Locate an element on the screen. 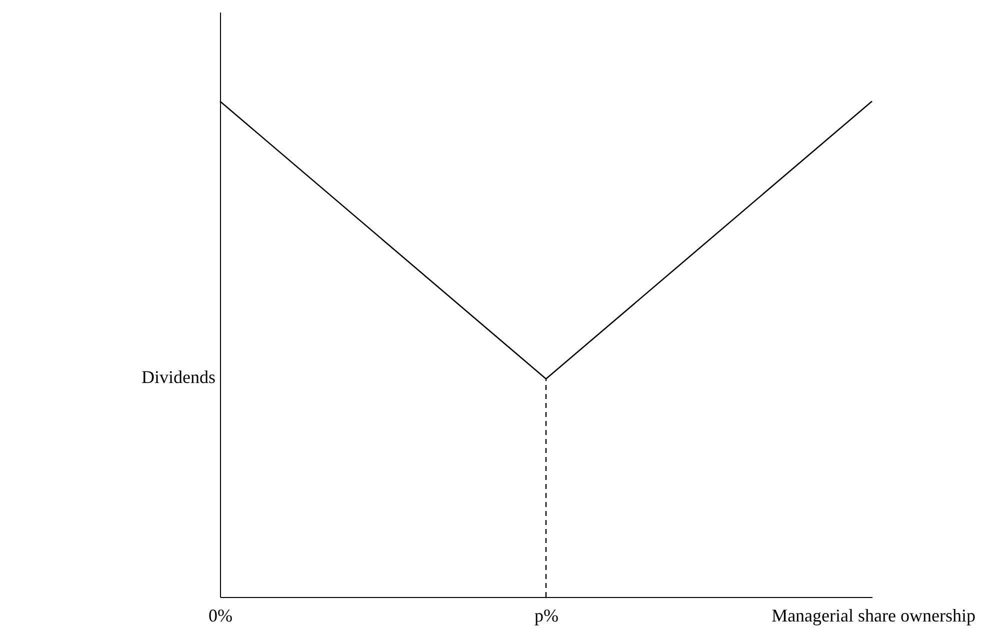 This screenshot has width=987, height=637. y-axis-title: Dividends is located at coordinates (179, 377).